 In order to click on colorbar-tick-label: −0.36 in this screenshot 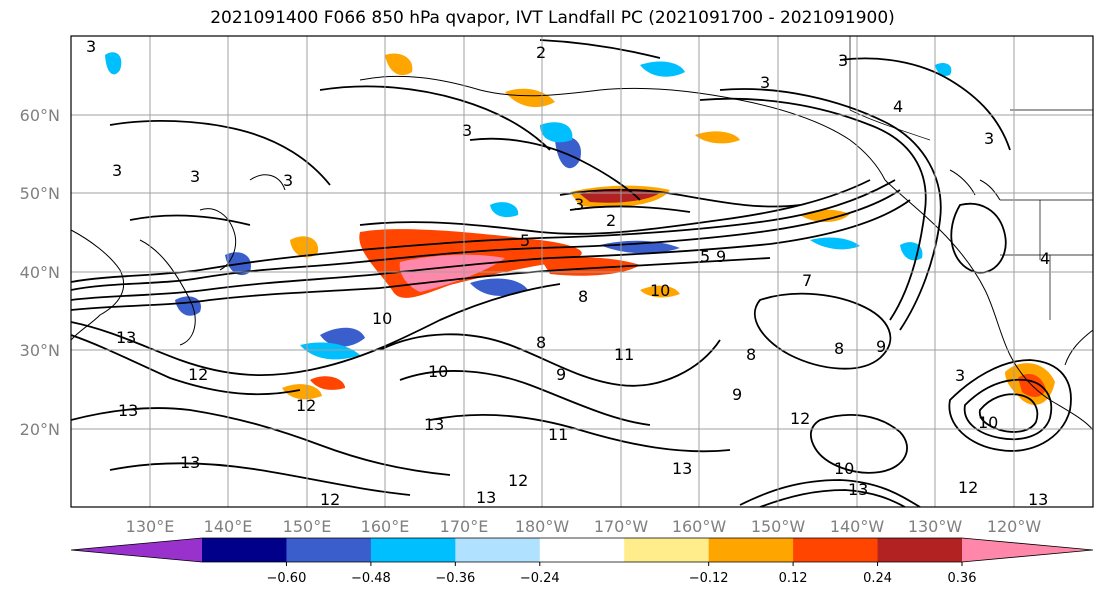, I will do `click(455, 578)`.